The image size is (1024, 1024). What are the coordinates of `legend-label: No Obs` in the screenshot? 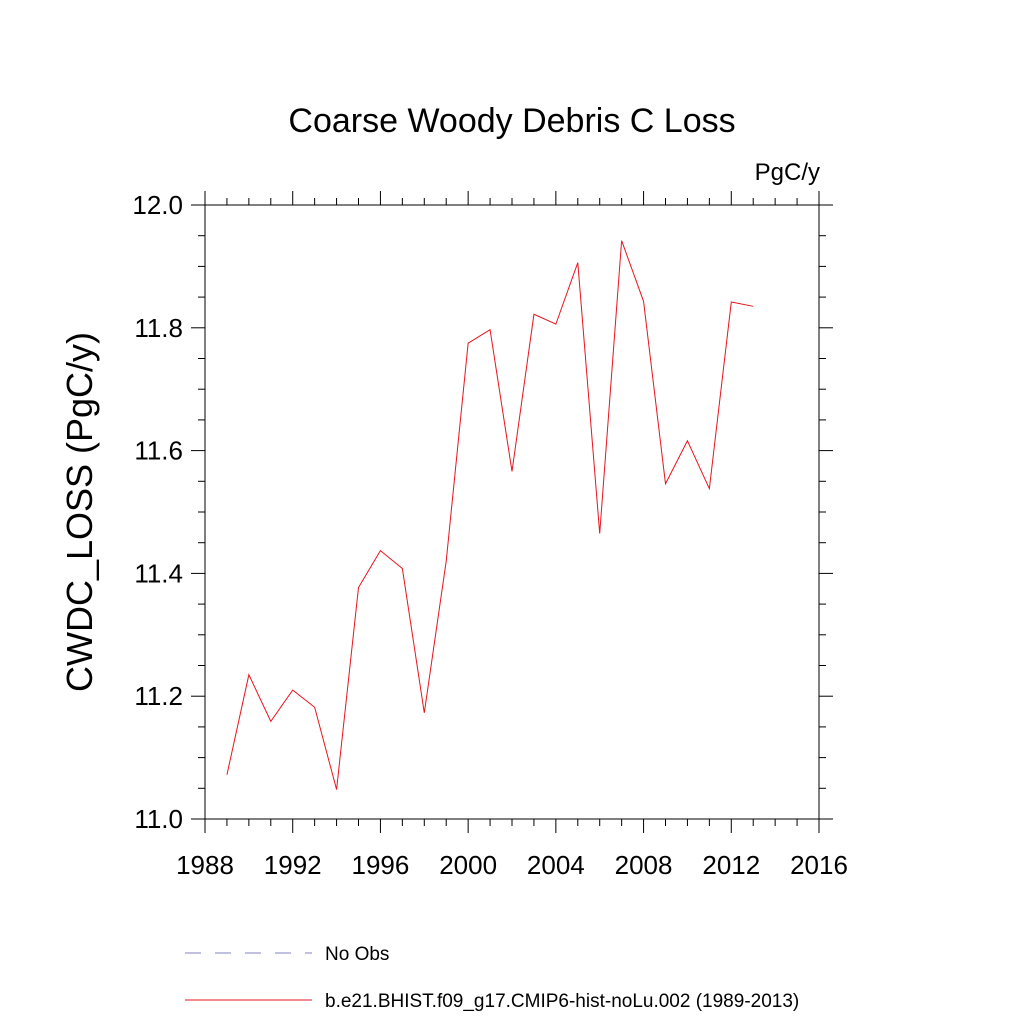 It's located at (357, 954).